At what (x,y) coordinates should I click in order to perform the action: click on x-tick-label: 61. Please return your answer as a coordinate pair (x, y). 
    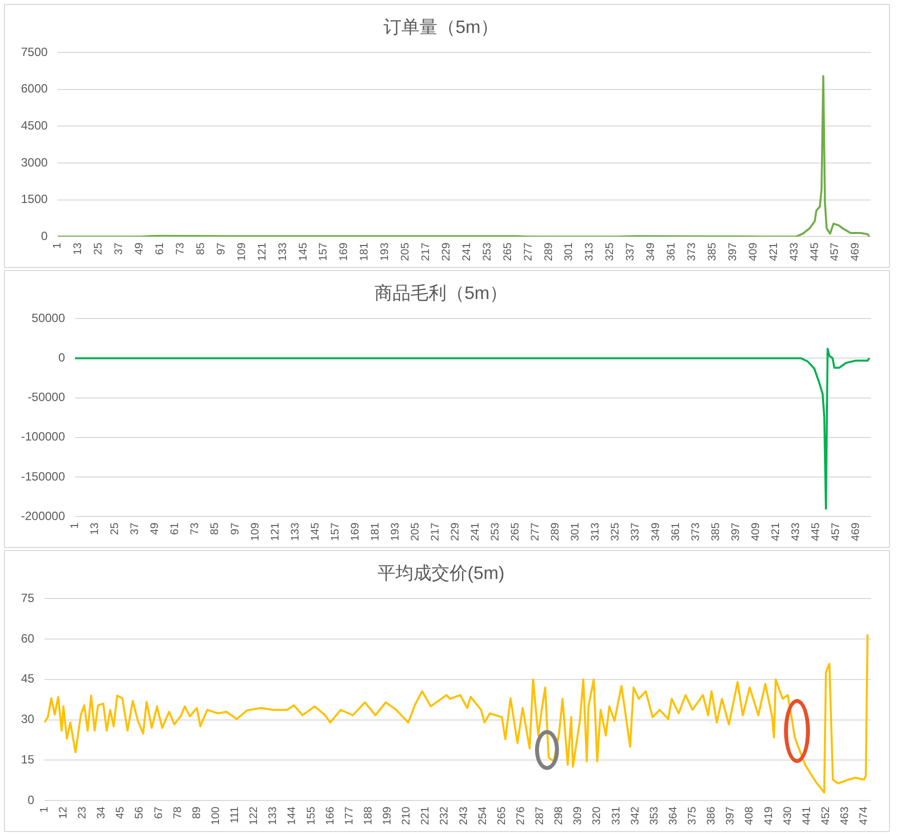
    Looking at the image, I should click on (175, 528).